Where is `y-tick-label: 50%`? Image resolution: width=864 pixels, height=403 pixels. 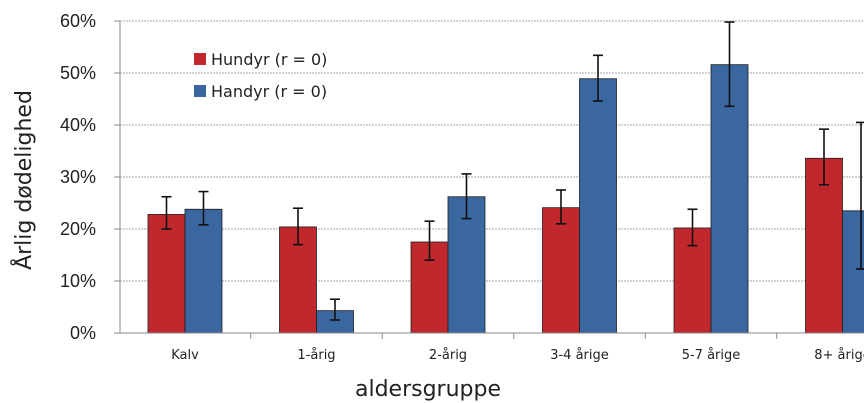 y-tick-label: 50% is located at coordinates (78, 73).